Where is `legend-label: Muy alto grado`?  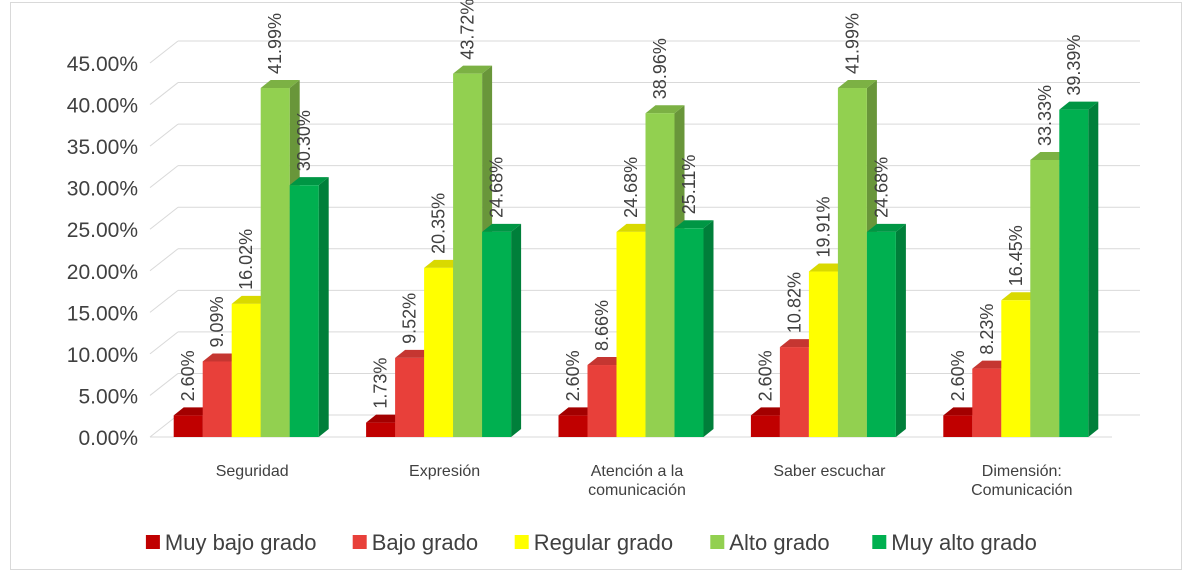
legend-label: Muy alto grado is located at coordinates (964, 542).